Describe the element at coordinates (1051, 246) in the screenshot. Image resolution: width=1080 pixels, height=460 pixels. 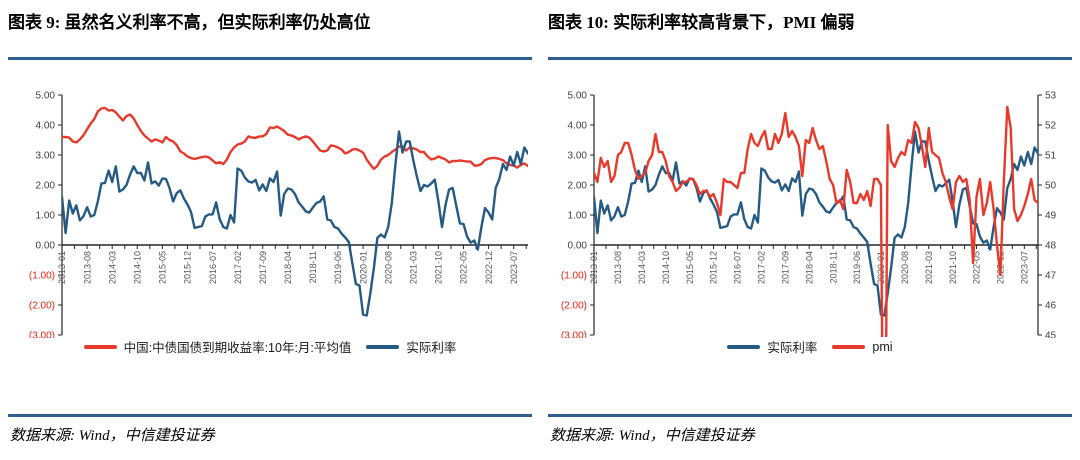
I see `y2-axis-tick-label: 48` at that location.